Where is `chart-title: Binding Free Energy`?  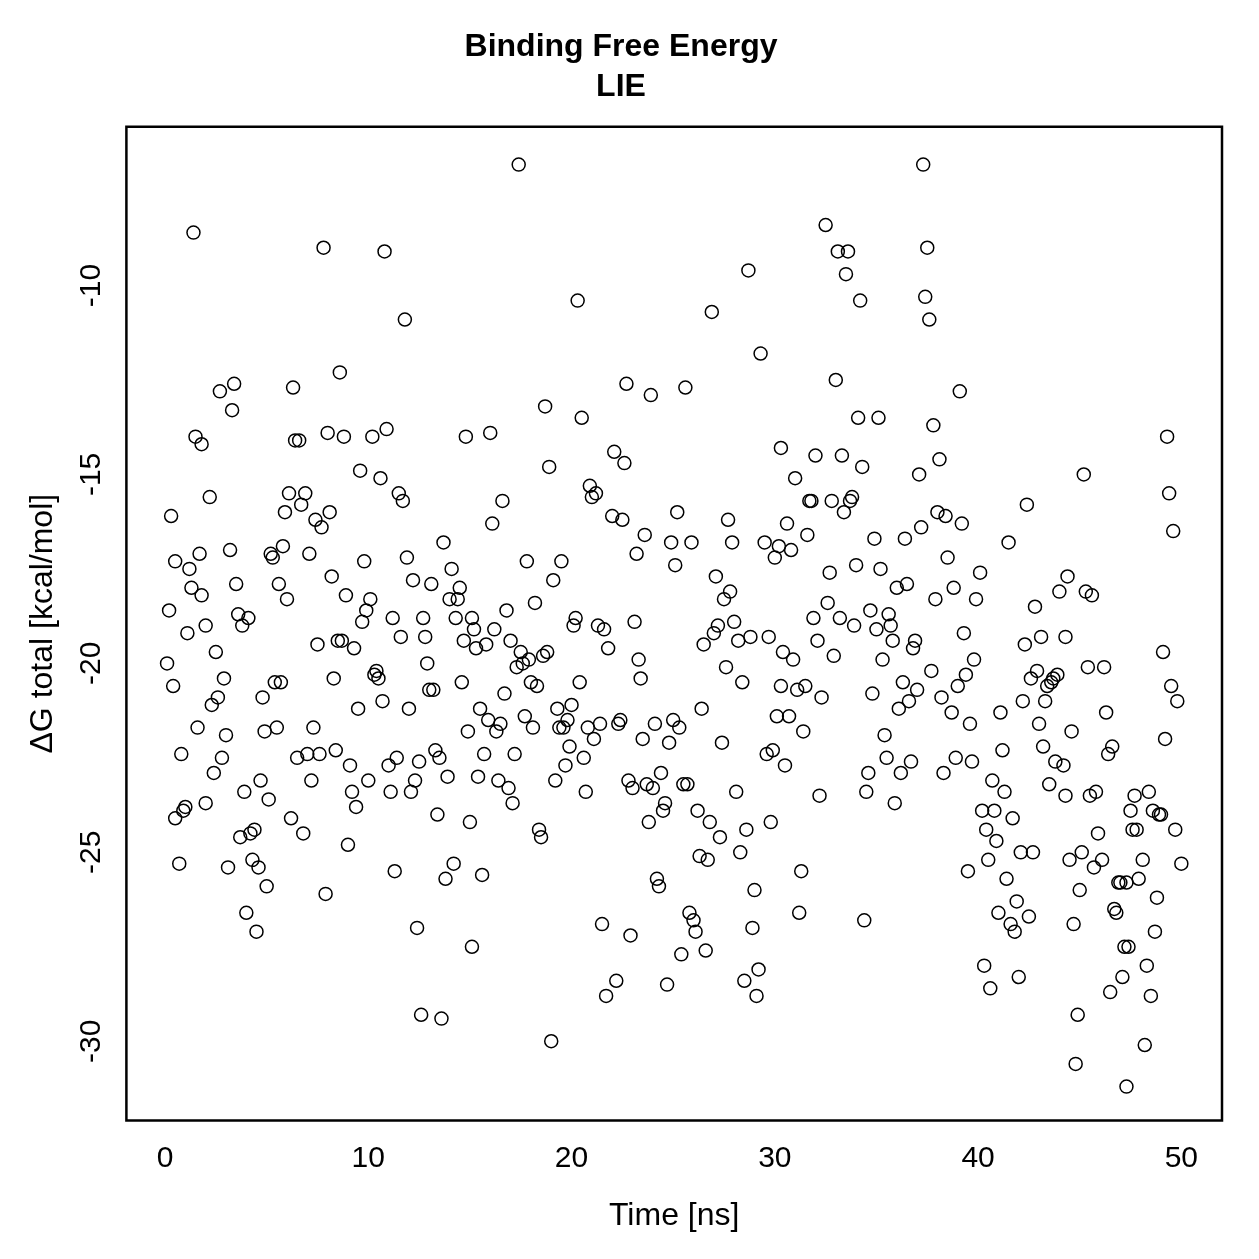
chart-title: Binding Free Energy is located at coordinates (621, 45).